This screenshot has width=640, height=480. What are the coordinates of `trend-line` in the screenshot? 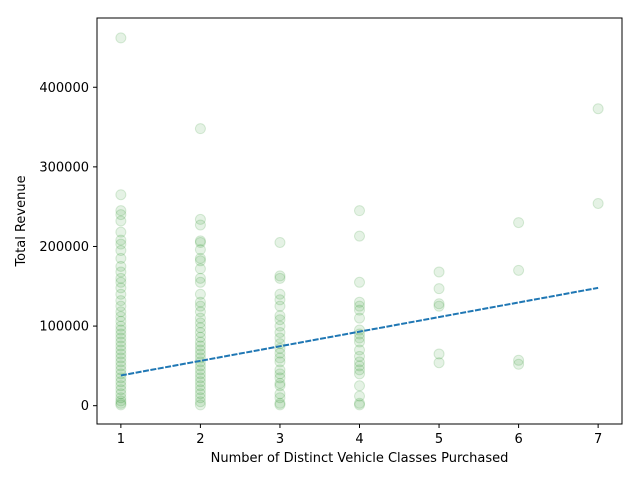 It's located at (359, 331).